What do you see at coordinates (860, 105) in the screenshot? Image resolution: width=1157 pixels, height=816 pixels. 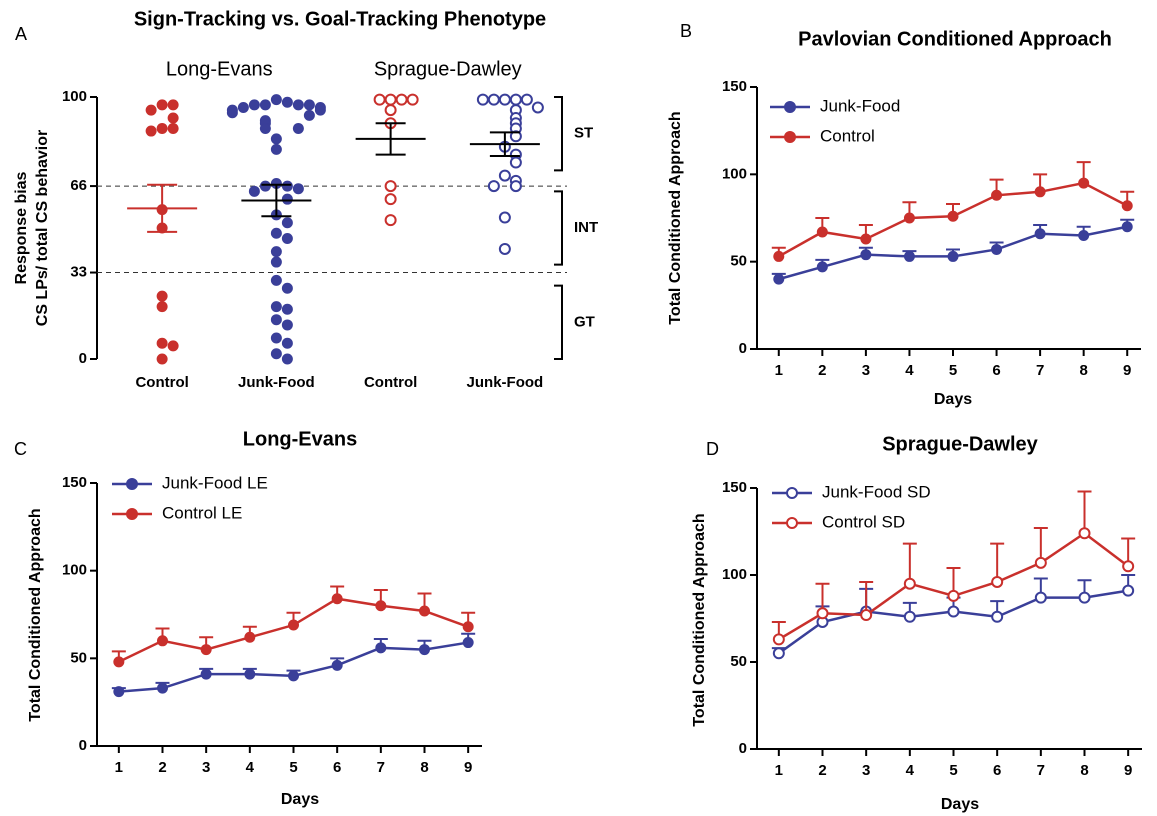 I see `legend-label: Junk-Food` at bounding box center [860, 105].